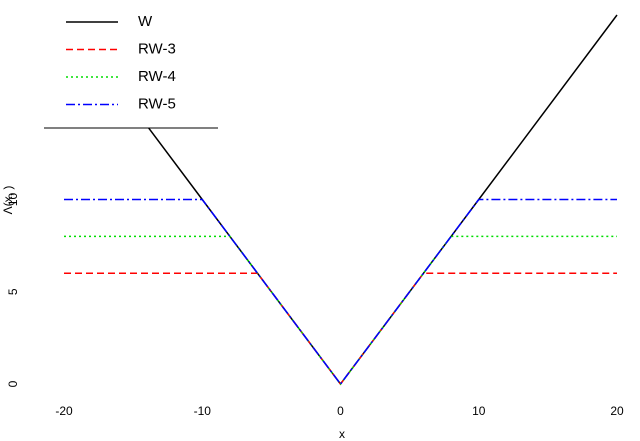 The image size is (640, 441). I want to click on y-axis-title: Λ(x, ), so click(8, 200).